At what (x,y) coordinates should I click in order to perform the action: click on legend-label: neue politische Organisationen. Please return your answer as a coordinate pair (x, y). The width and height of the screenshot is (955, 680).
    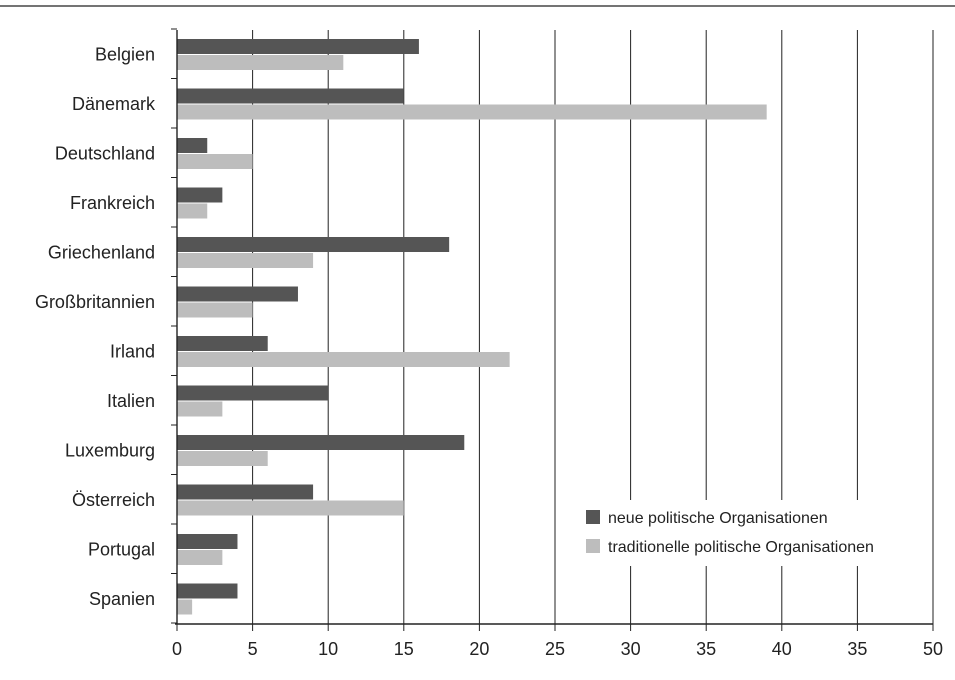
    Looking at the image, I should click on (718, 518).